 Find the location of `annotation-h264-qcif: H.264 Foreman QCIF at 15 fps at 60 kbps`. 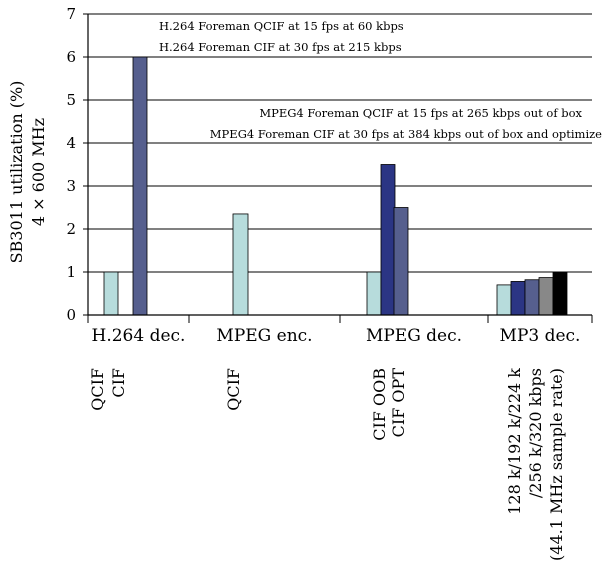

annotation-h264-qcif: H.264 Foreman QCIF at 15 fps at 60 kbps is located at coordinates (281, 26).